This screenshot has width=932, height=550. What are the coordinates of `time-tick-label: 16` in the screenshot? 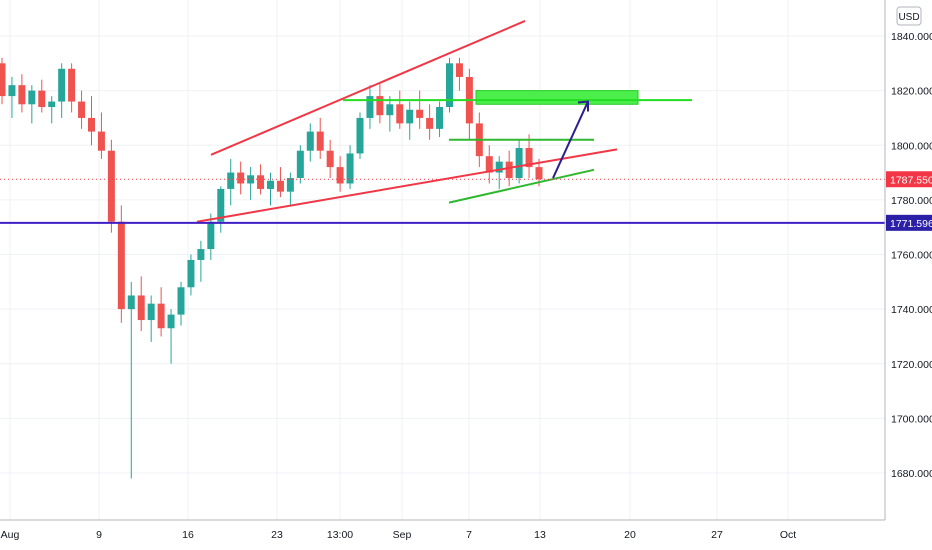 It's located at (188, 535).